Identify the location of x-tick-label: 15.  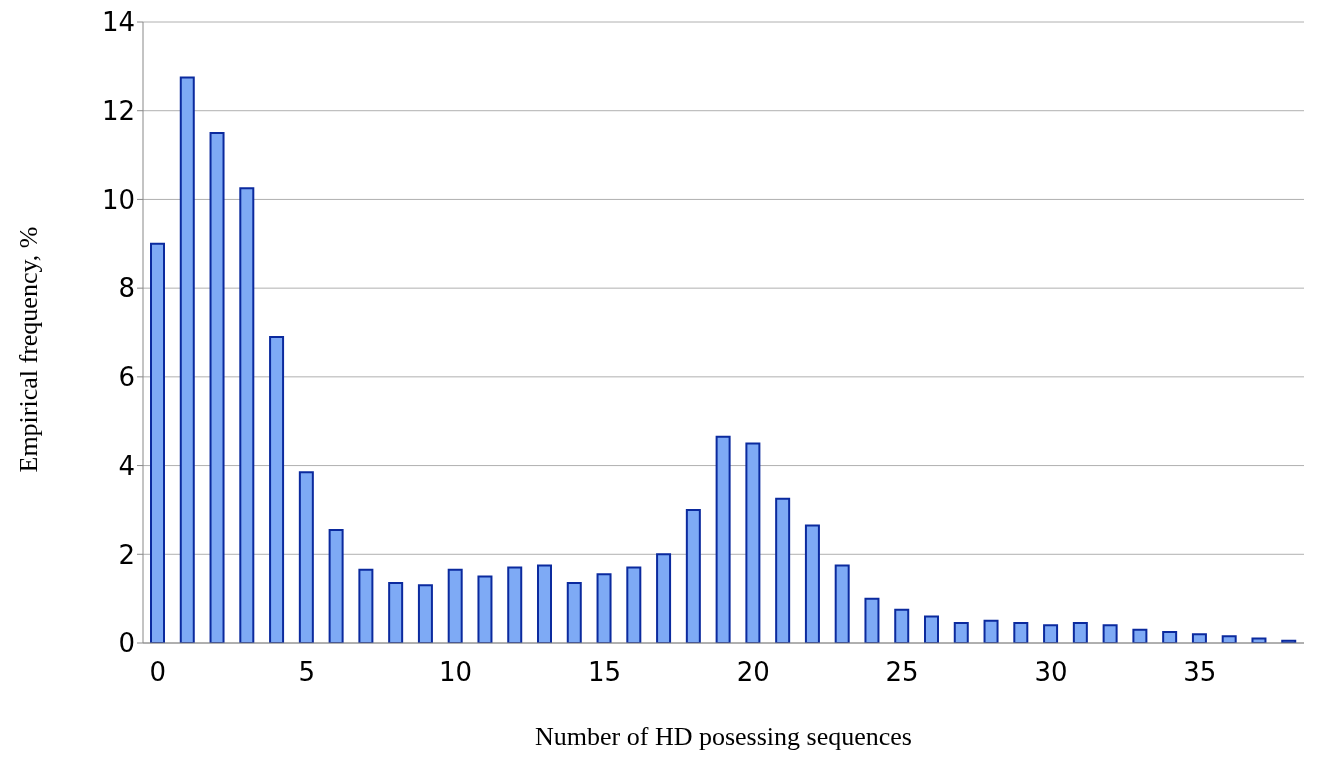
(604, 672).